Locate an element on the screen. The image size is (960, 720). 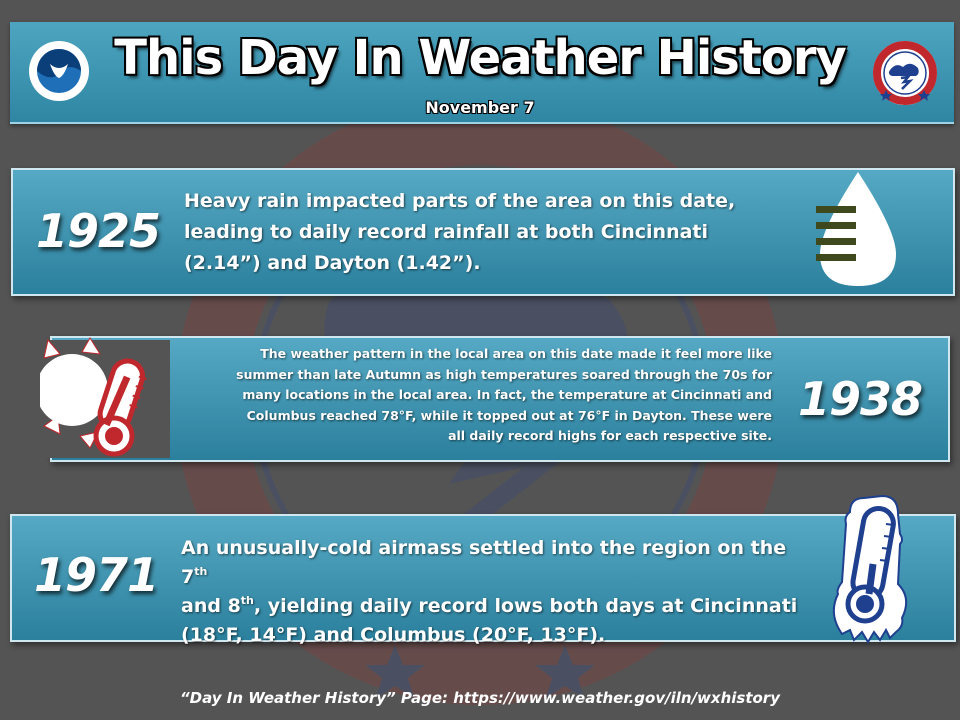
nws-logo is located at coordinates (905, 73).